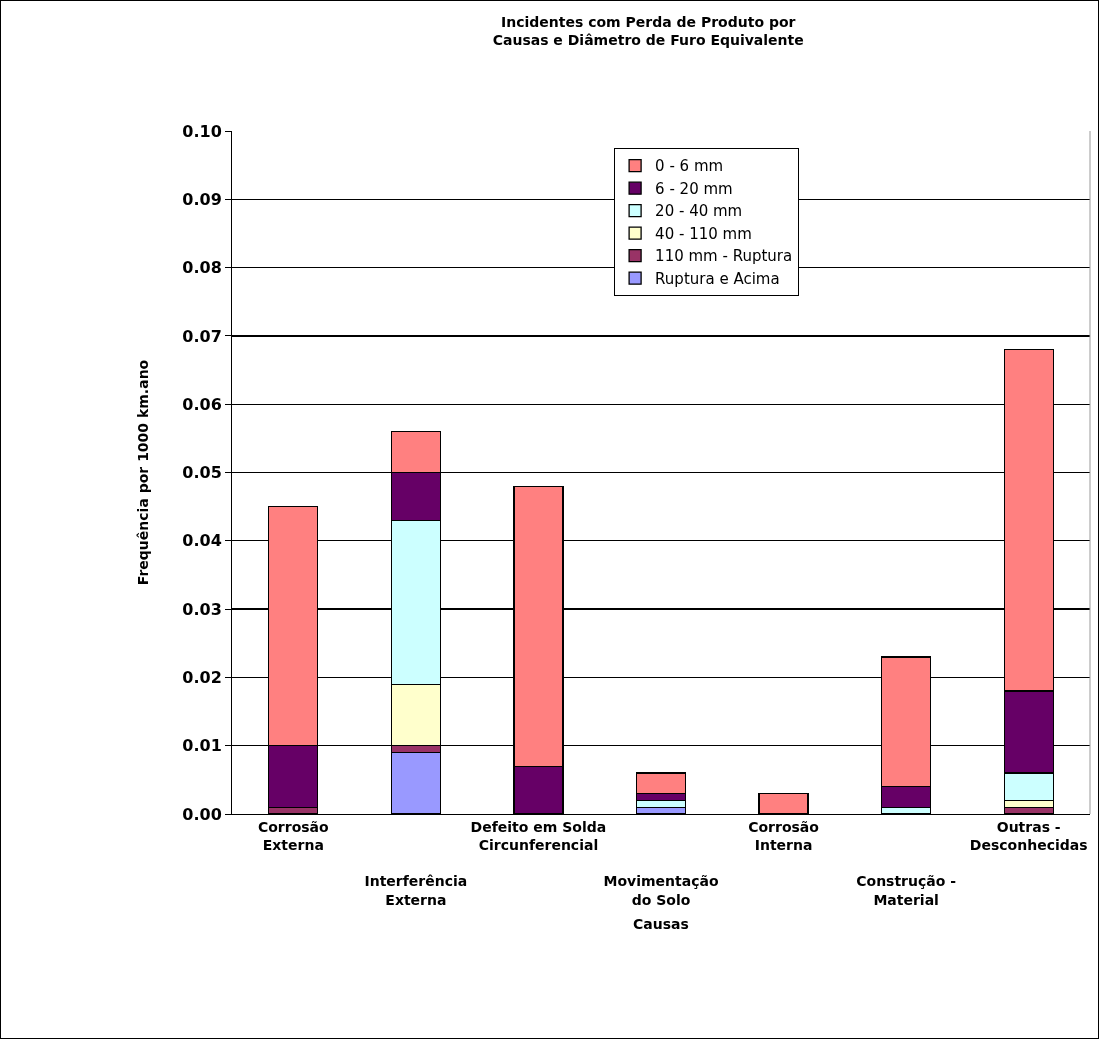  Describe the element at coordinates (724, 256) in the screenshot. I see `legend-label: 110 mm - Ruptura` at that location.